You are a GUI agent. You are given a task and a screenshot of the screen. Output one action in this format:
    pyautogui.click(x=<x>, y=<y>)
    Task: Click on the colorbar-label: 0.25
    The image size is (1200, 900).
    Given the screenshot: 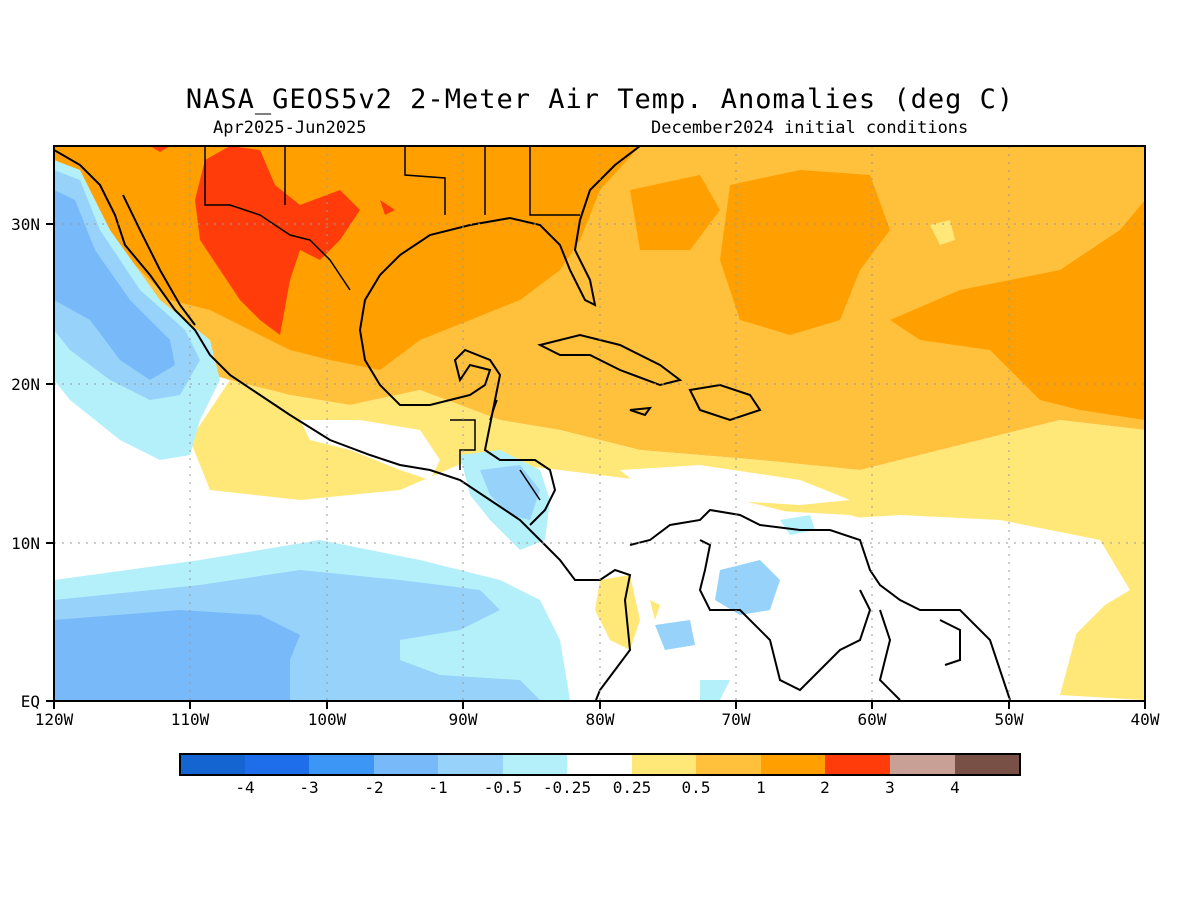 What is the action you would take?
    pyautogui.click(x=632, y=787)
    